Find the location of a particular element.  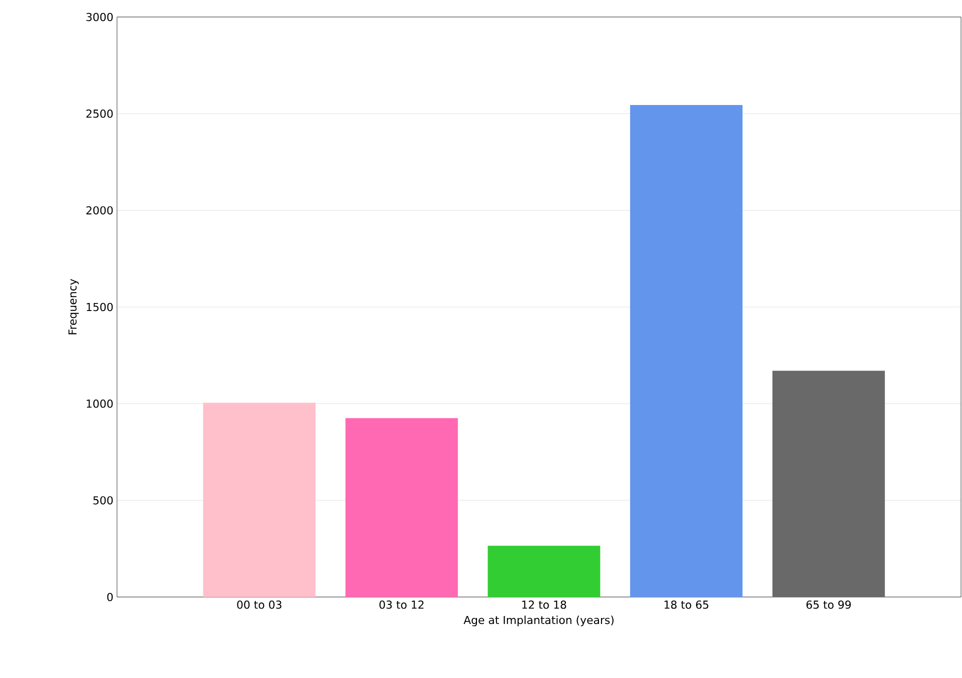

y-tick-label: 500 is located at coordinates (103, 500).